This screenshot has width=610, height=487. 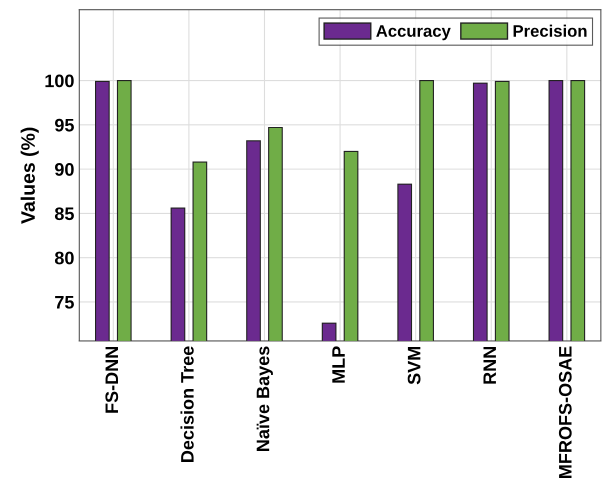 What do you see at coordinates (565, 412) in the screenshot?
I see `x-tick-label: MFROFS-OSAE` at bounding box center [565, 412].